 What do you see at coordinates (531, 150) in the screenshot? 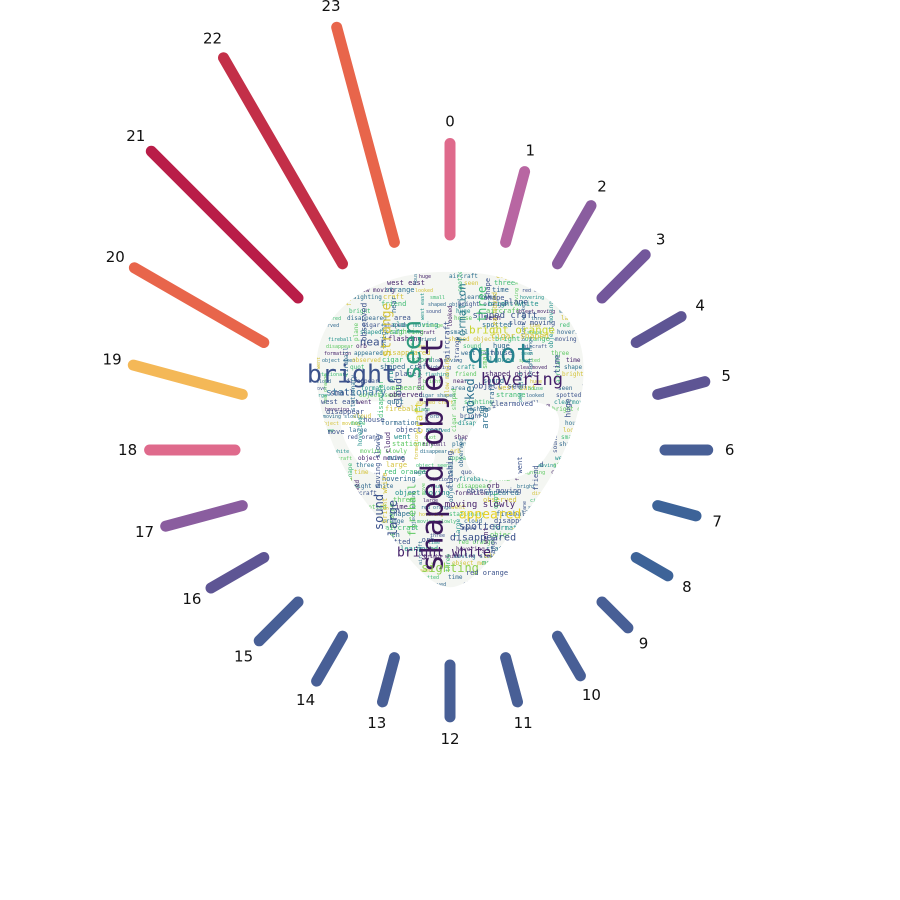
I see `hour-label-1: 1` at bounding box center [531, 150].